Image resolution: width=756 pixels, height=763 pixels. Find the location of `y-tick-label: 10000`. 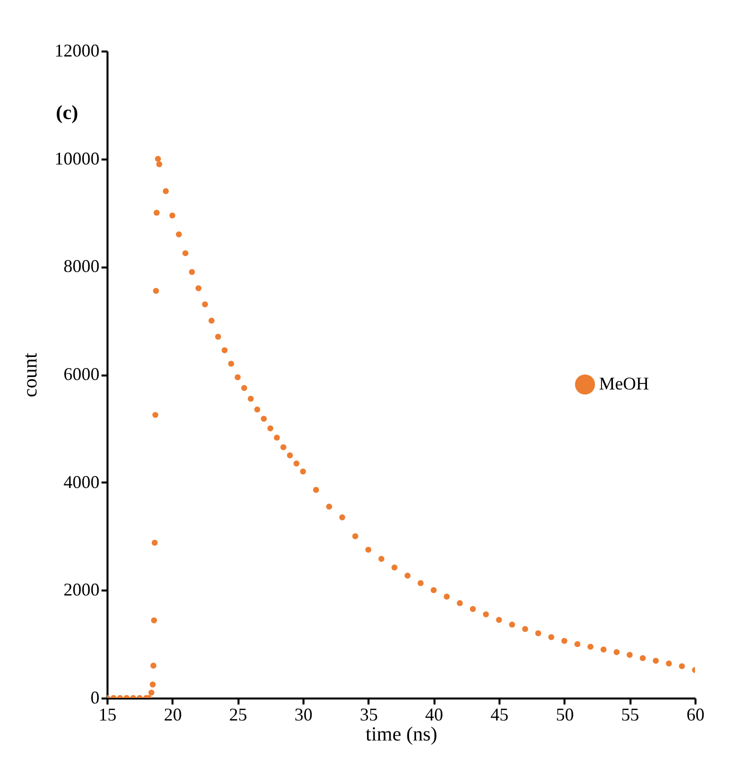

y-tick-label: 10000 is located at coordinates (77, 158).